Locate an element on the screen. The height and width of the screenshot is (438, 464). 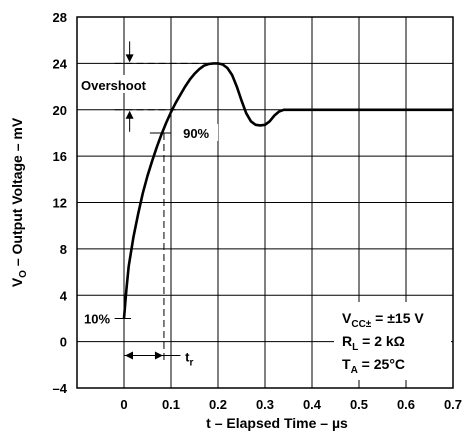
y-tick-label: 28 is located at coordinates (60, 17).